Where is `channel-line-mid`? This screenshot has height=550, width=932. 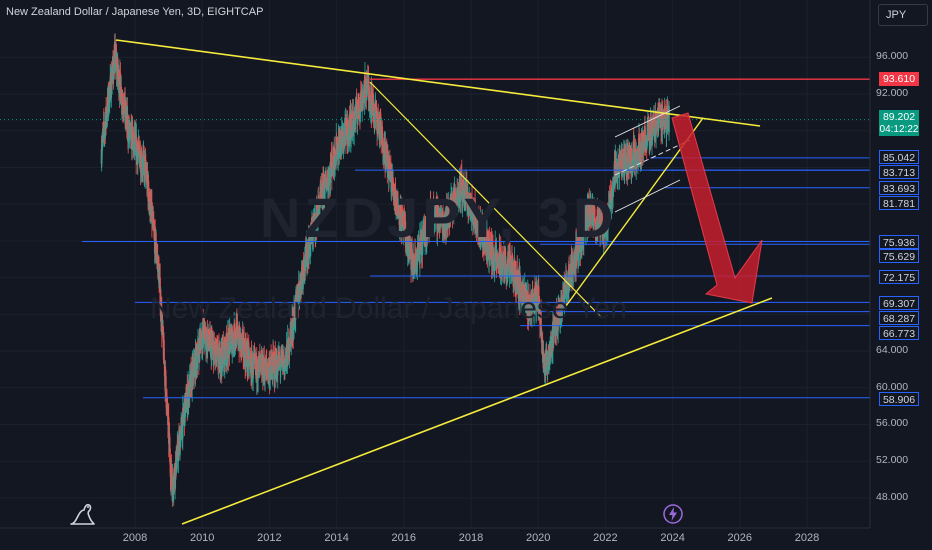
channel-line-mid is located at coordinates (652, 157).